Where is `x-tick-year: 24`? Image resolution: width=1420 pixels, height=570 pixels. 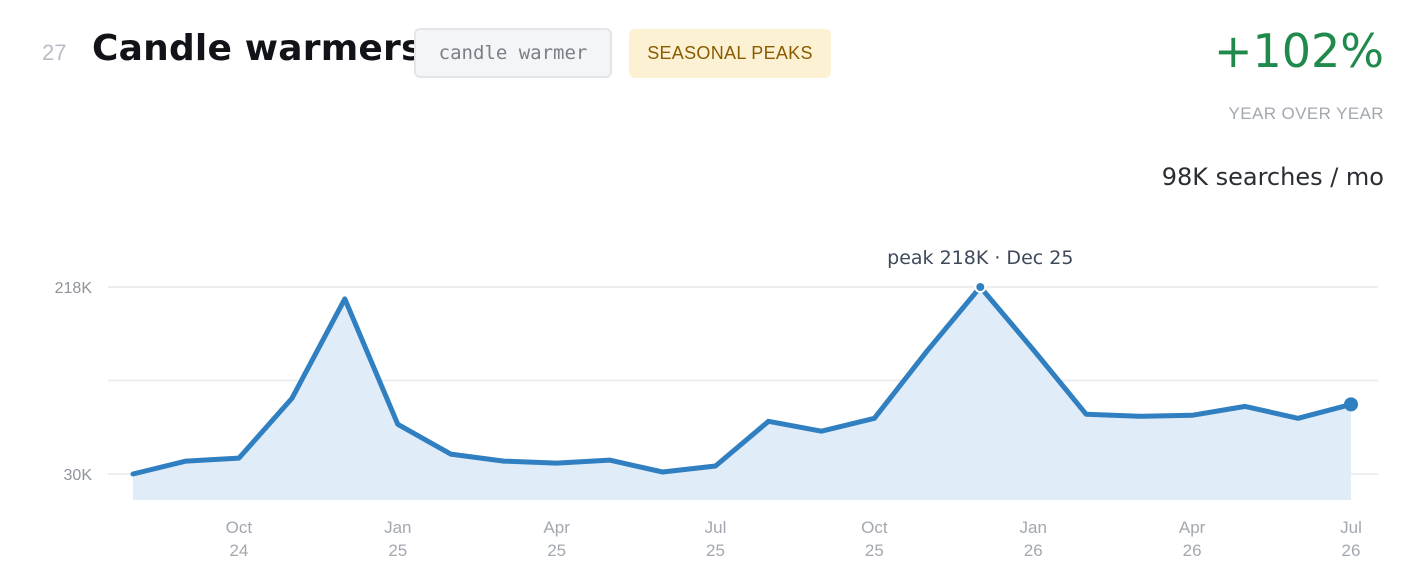
x-tick-year: 24 is located at coordinates (238, 550).